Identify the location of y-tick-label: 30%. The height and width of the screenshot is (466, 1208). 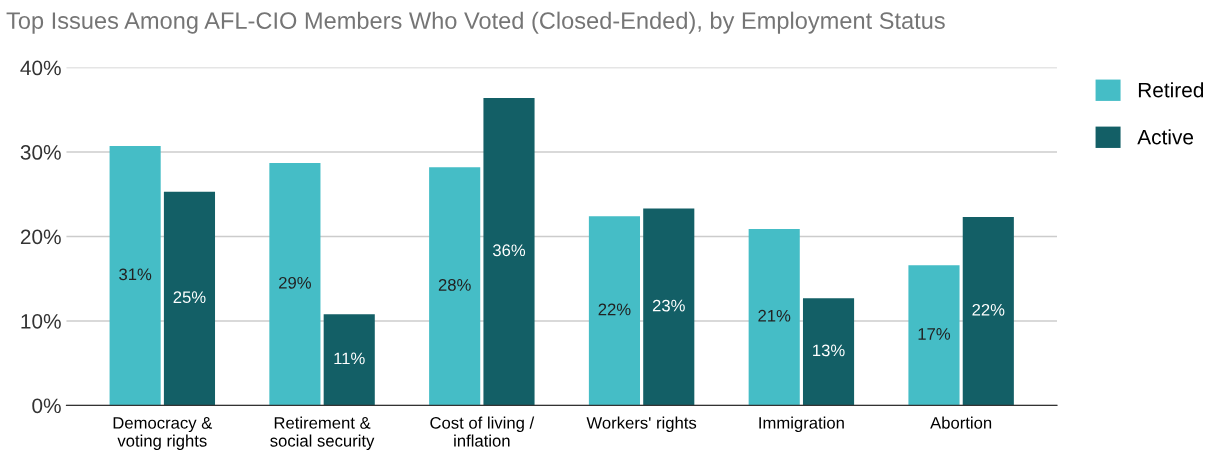
(40, 152).